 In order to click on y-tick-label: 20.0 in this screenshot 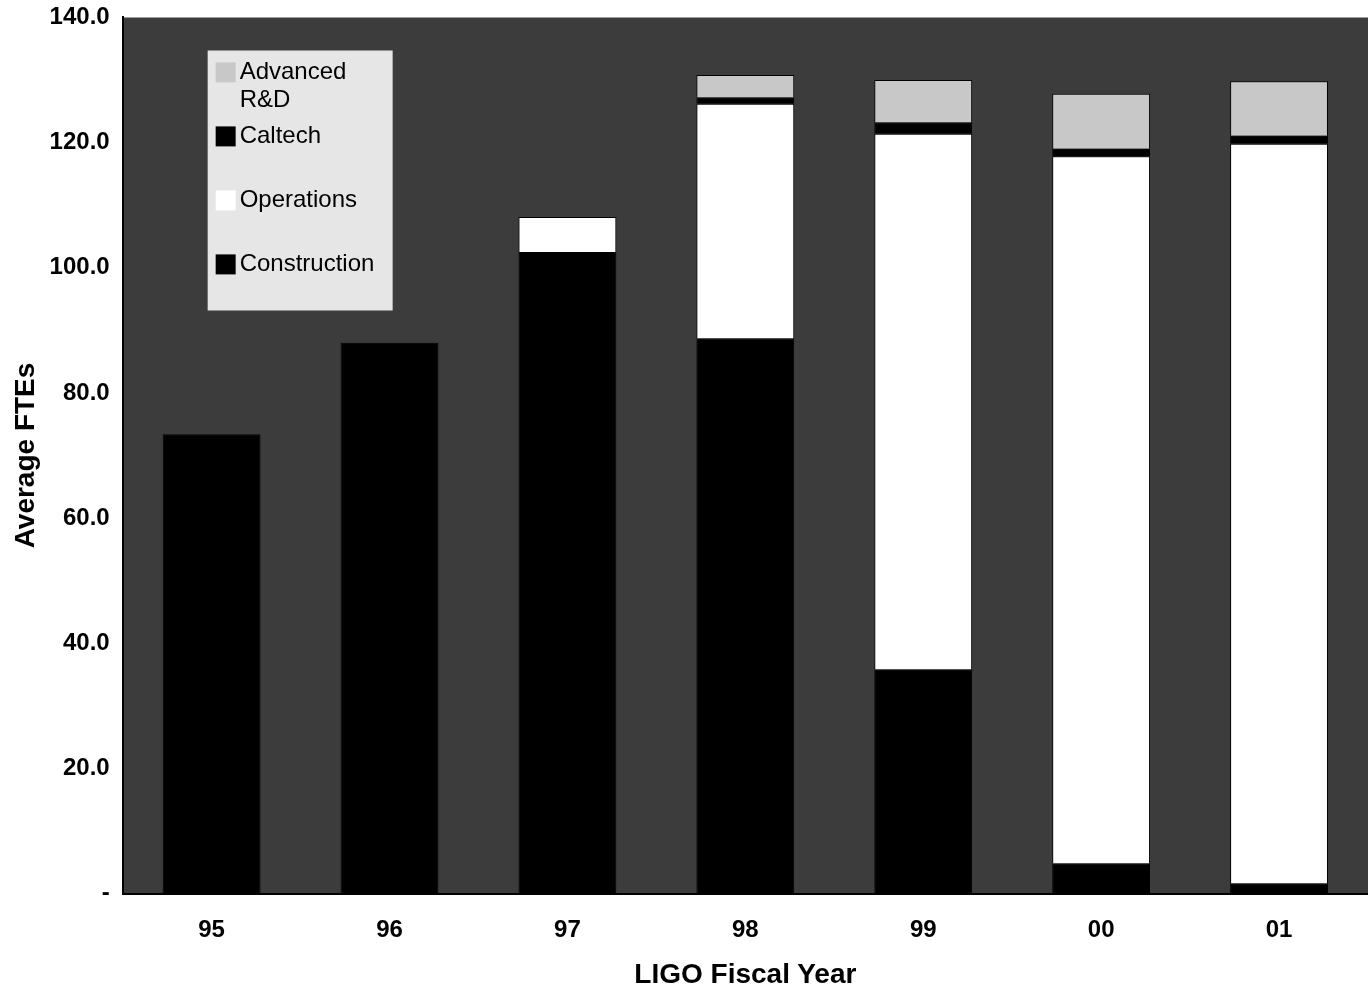, I will do `click(86, 767)`.